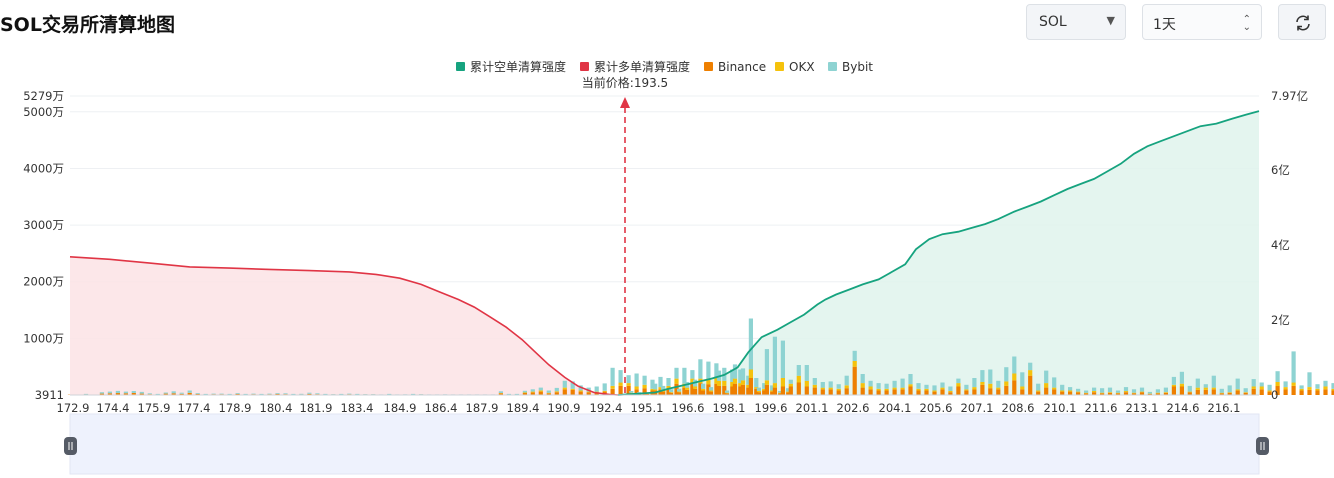  I want to click on zoom-handle-right, so click(1262, 446).